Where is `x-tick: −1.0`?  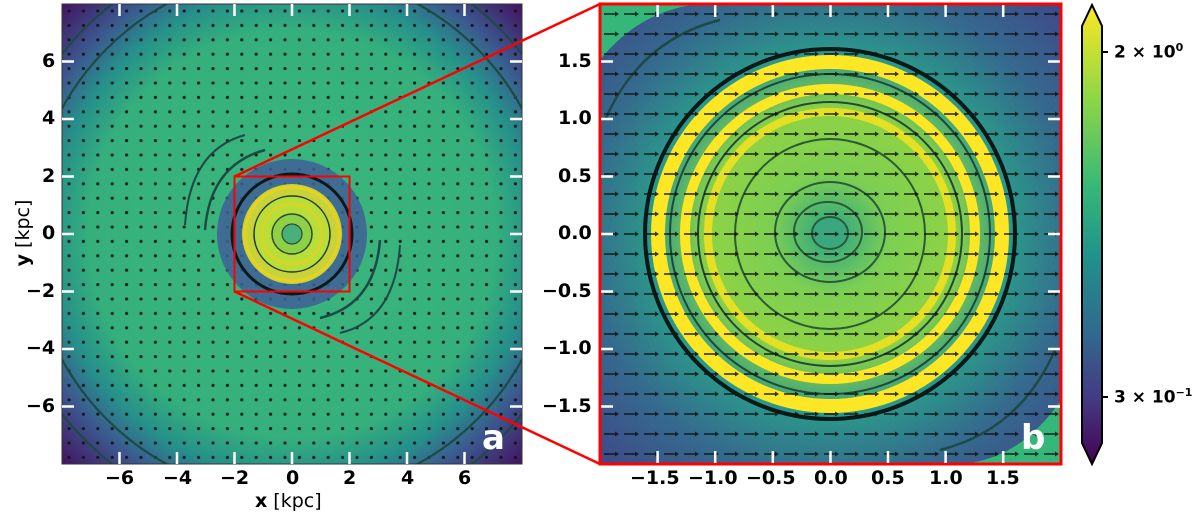 x-tick: −1.0 is located at coordinates (713, 478).